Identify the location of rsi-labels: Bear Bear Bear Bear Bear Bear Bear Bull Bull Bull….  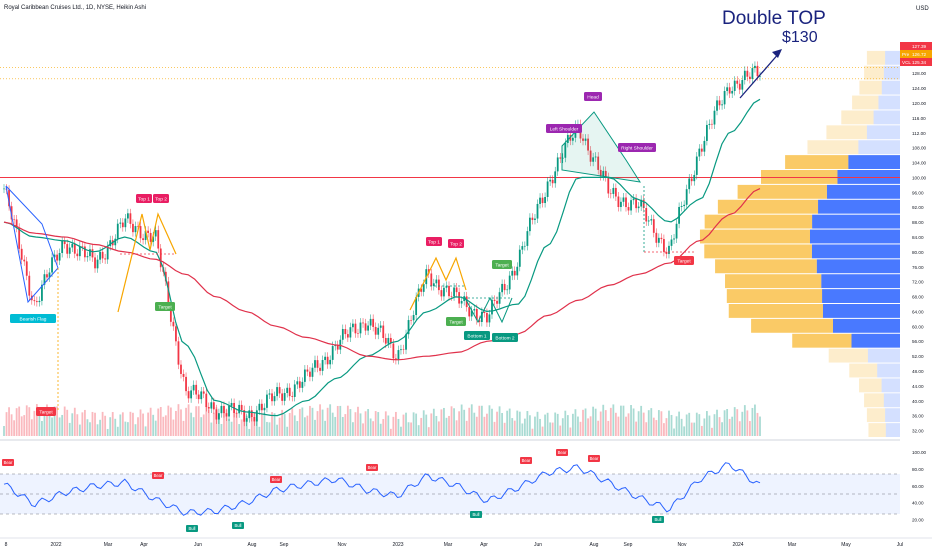
(333, 490).